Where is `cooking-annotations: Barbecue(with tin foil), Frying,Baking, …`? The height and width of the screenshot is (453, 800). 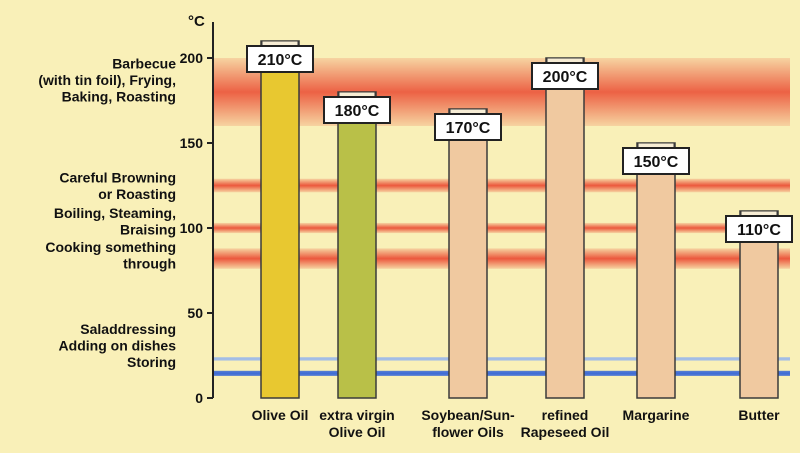
cooking-annotations: Barbecue(with tin foil), Frying,Baking, … is located at coordinates (107, 213).